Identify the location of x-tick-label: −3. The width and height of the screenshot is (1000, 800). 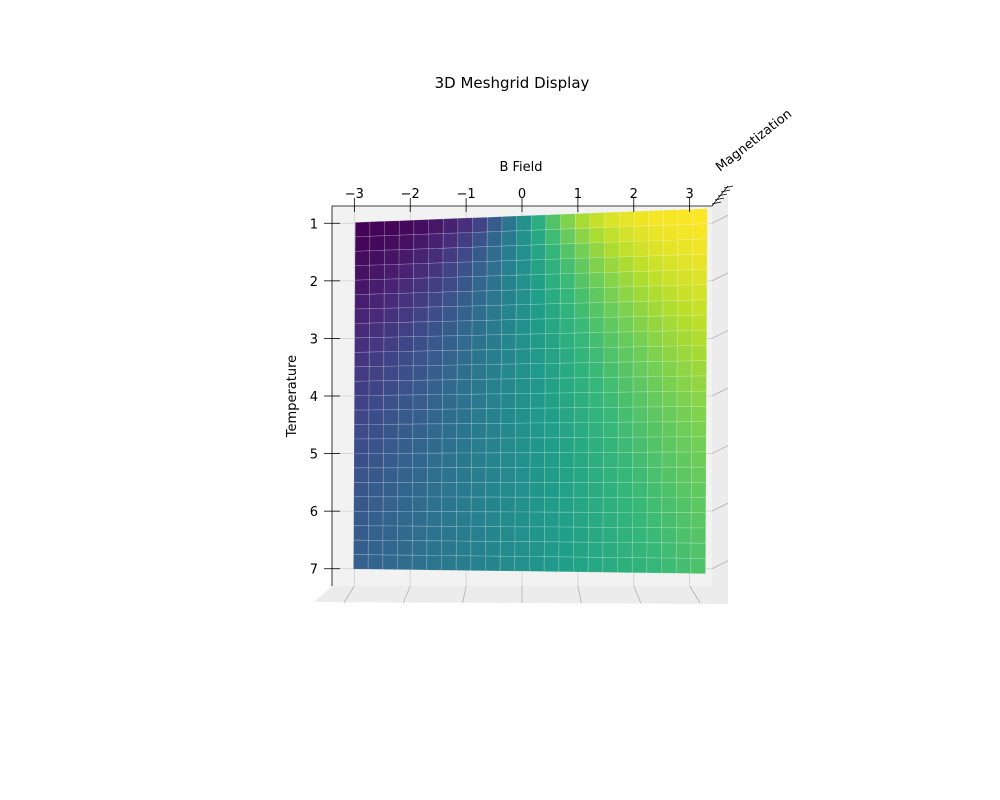
(354, 194).